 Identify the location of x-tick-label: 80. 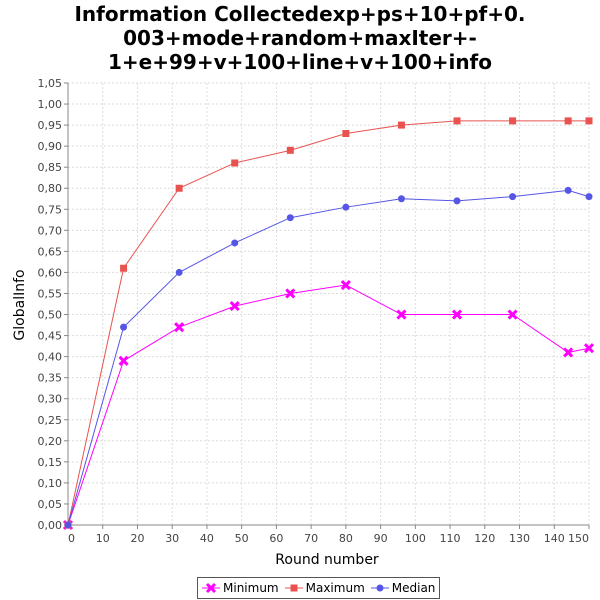
(346, 538).